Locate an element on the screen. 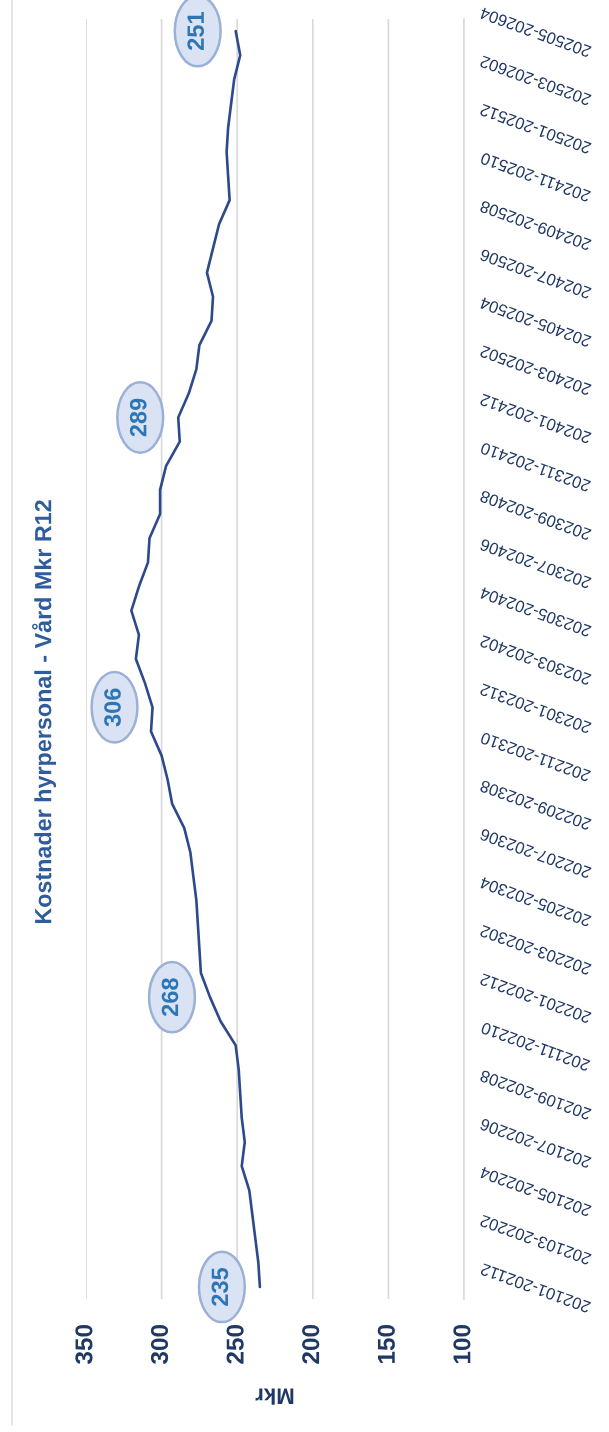  x-tick-label: 100 is located at coordinates (462, 1344).